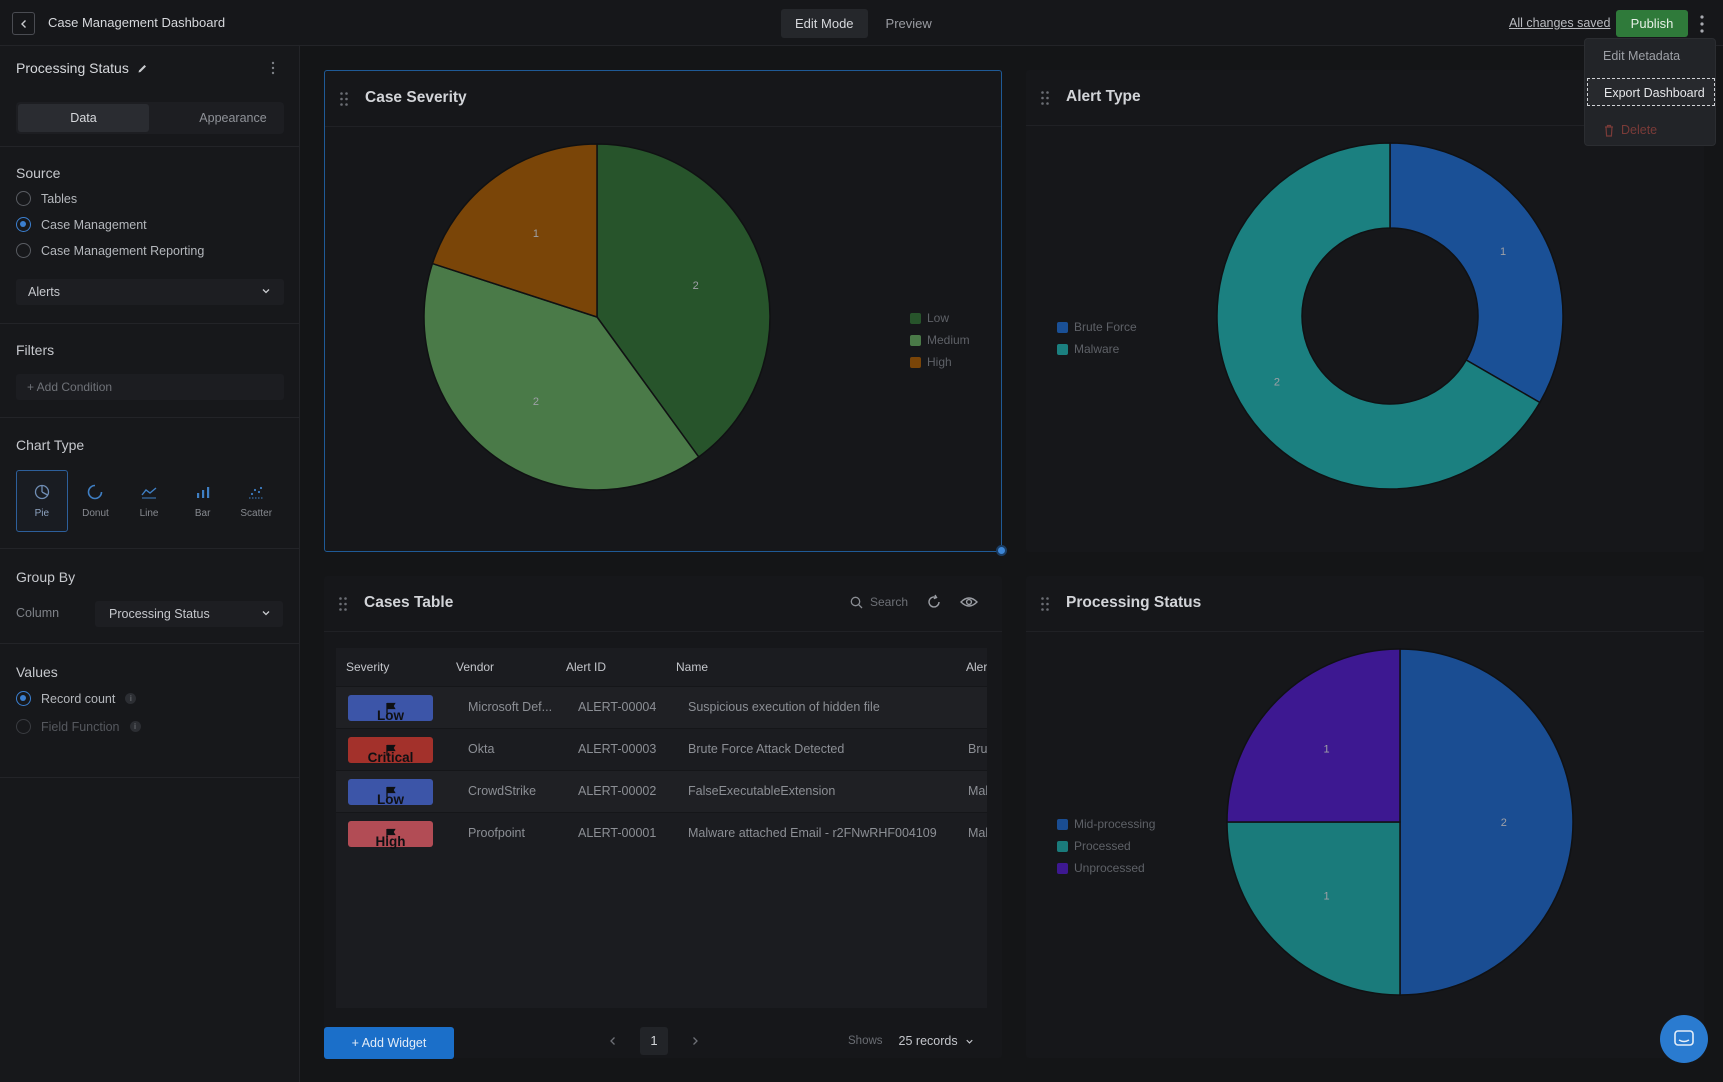 The height and width of the screenshot is (1082, 1723). Describe the element at coordinates (1503, 252) in the screenshot. I see `slice-value-label: 1` at that location.